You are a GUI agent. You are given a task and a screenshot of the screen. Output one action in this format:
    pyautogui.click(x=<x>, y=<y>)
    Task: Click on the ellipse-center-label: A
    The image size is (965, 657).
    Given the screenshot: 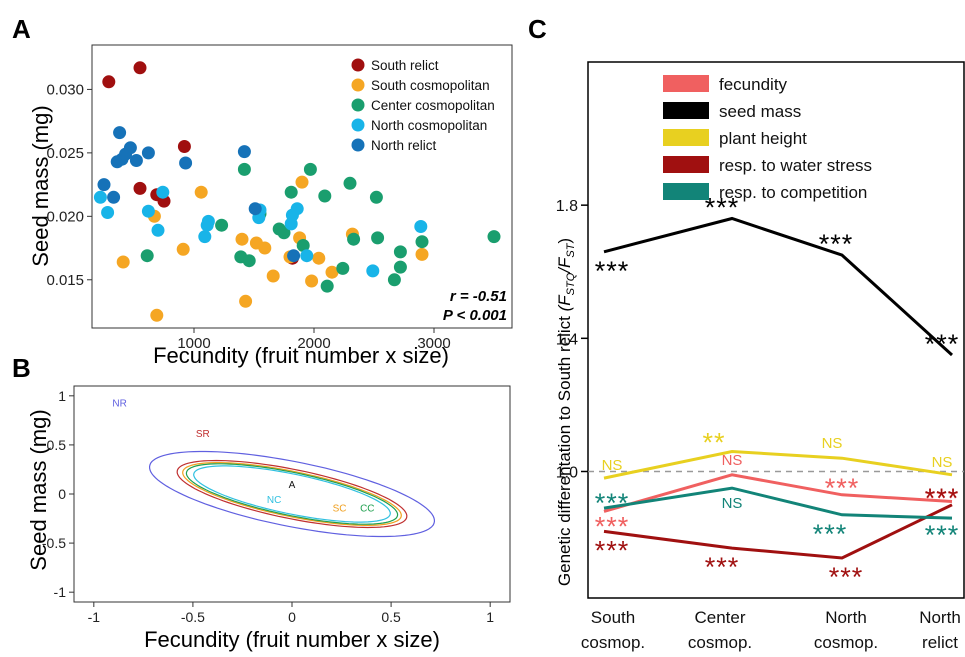 What is the action you would take?
    pyautogui.click(x=292, y=485)
    